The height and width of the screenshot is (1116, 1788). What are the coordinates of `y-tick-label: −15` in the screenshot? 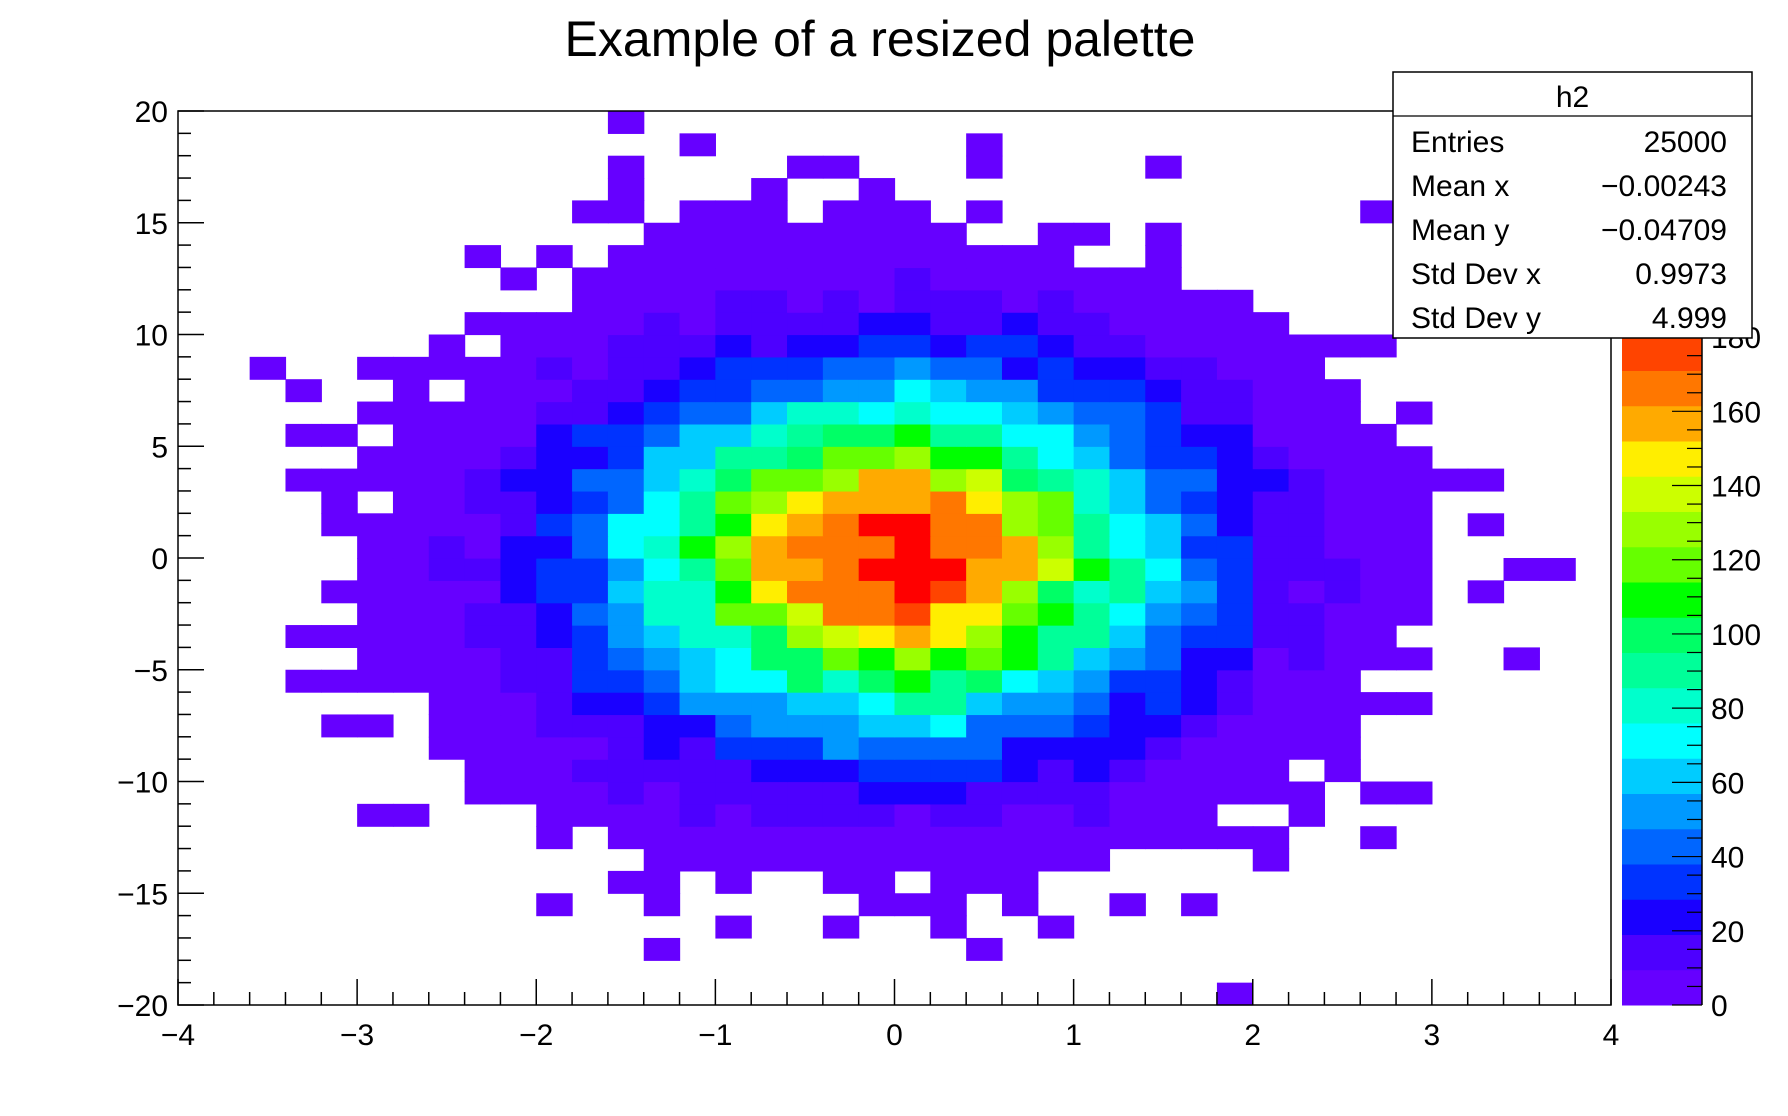 It's located at (142, 894).